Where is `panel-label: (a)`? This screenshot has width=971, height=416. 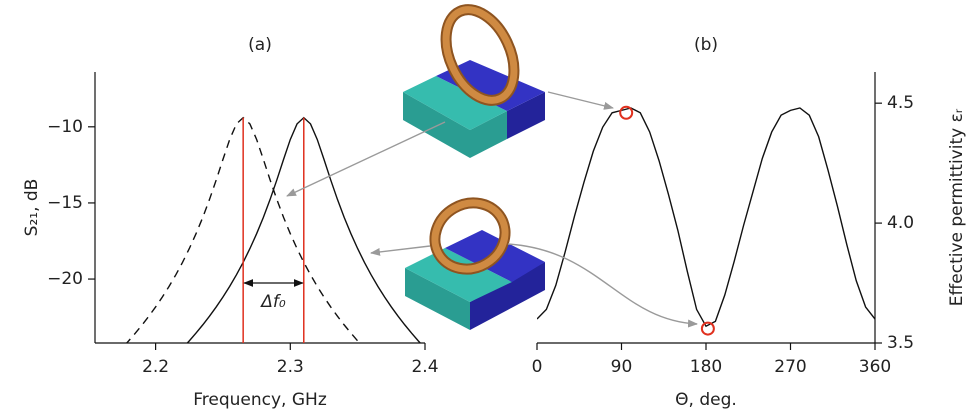
panel-label: (a) is located at coordinates (260, 45).